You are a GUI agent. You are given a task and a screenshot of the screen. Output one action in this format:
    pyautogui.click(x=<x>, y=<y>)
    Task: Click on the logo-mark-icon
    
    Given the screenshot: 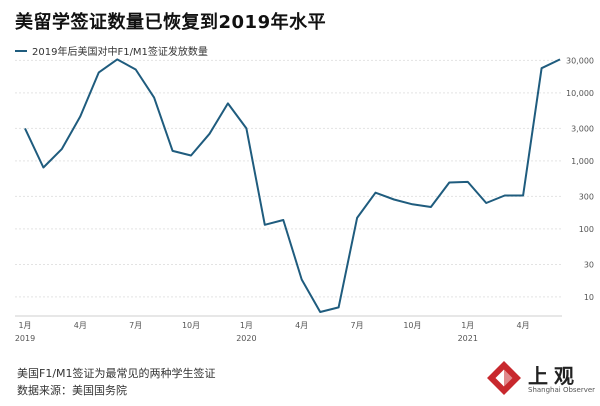 What is the action you would take?
    pyautogui.click(x=504, y=378)
    